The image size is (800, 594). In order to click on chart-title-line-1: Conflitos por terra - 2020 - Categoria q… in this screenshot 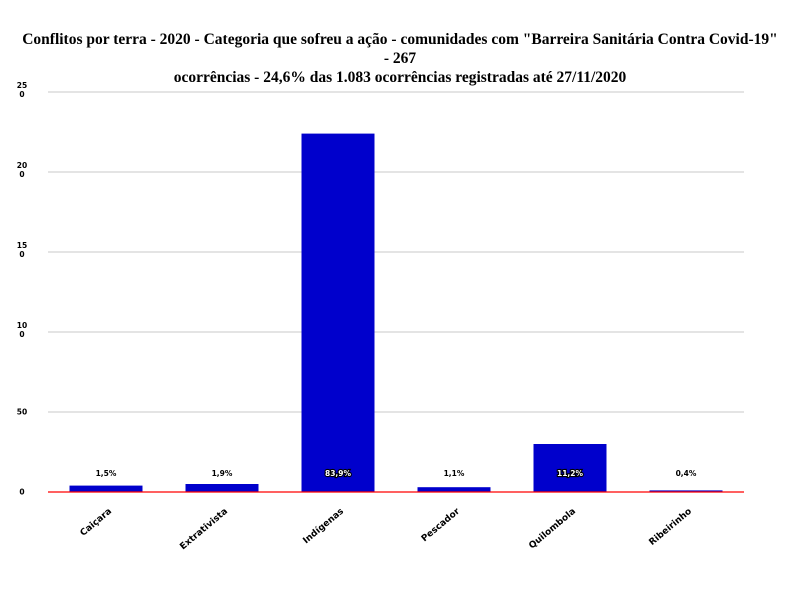, I will do `click(400, 49)`.